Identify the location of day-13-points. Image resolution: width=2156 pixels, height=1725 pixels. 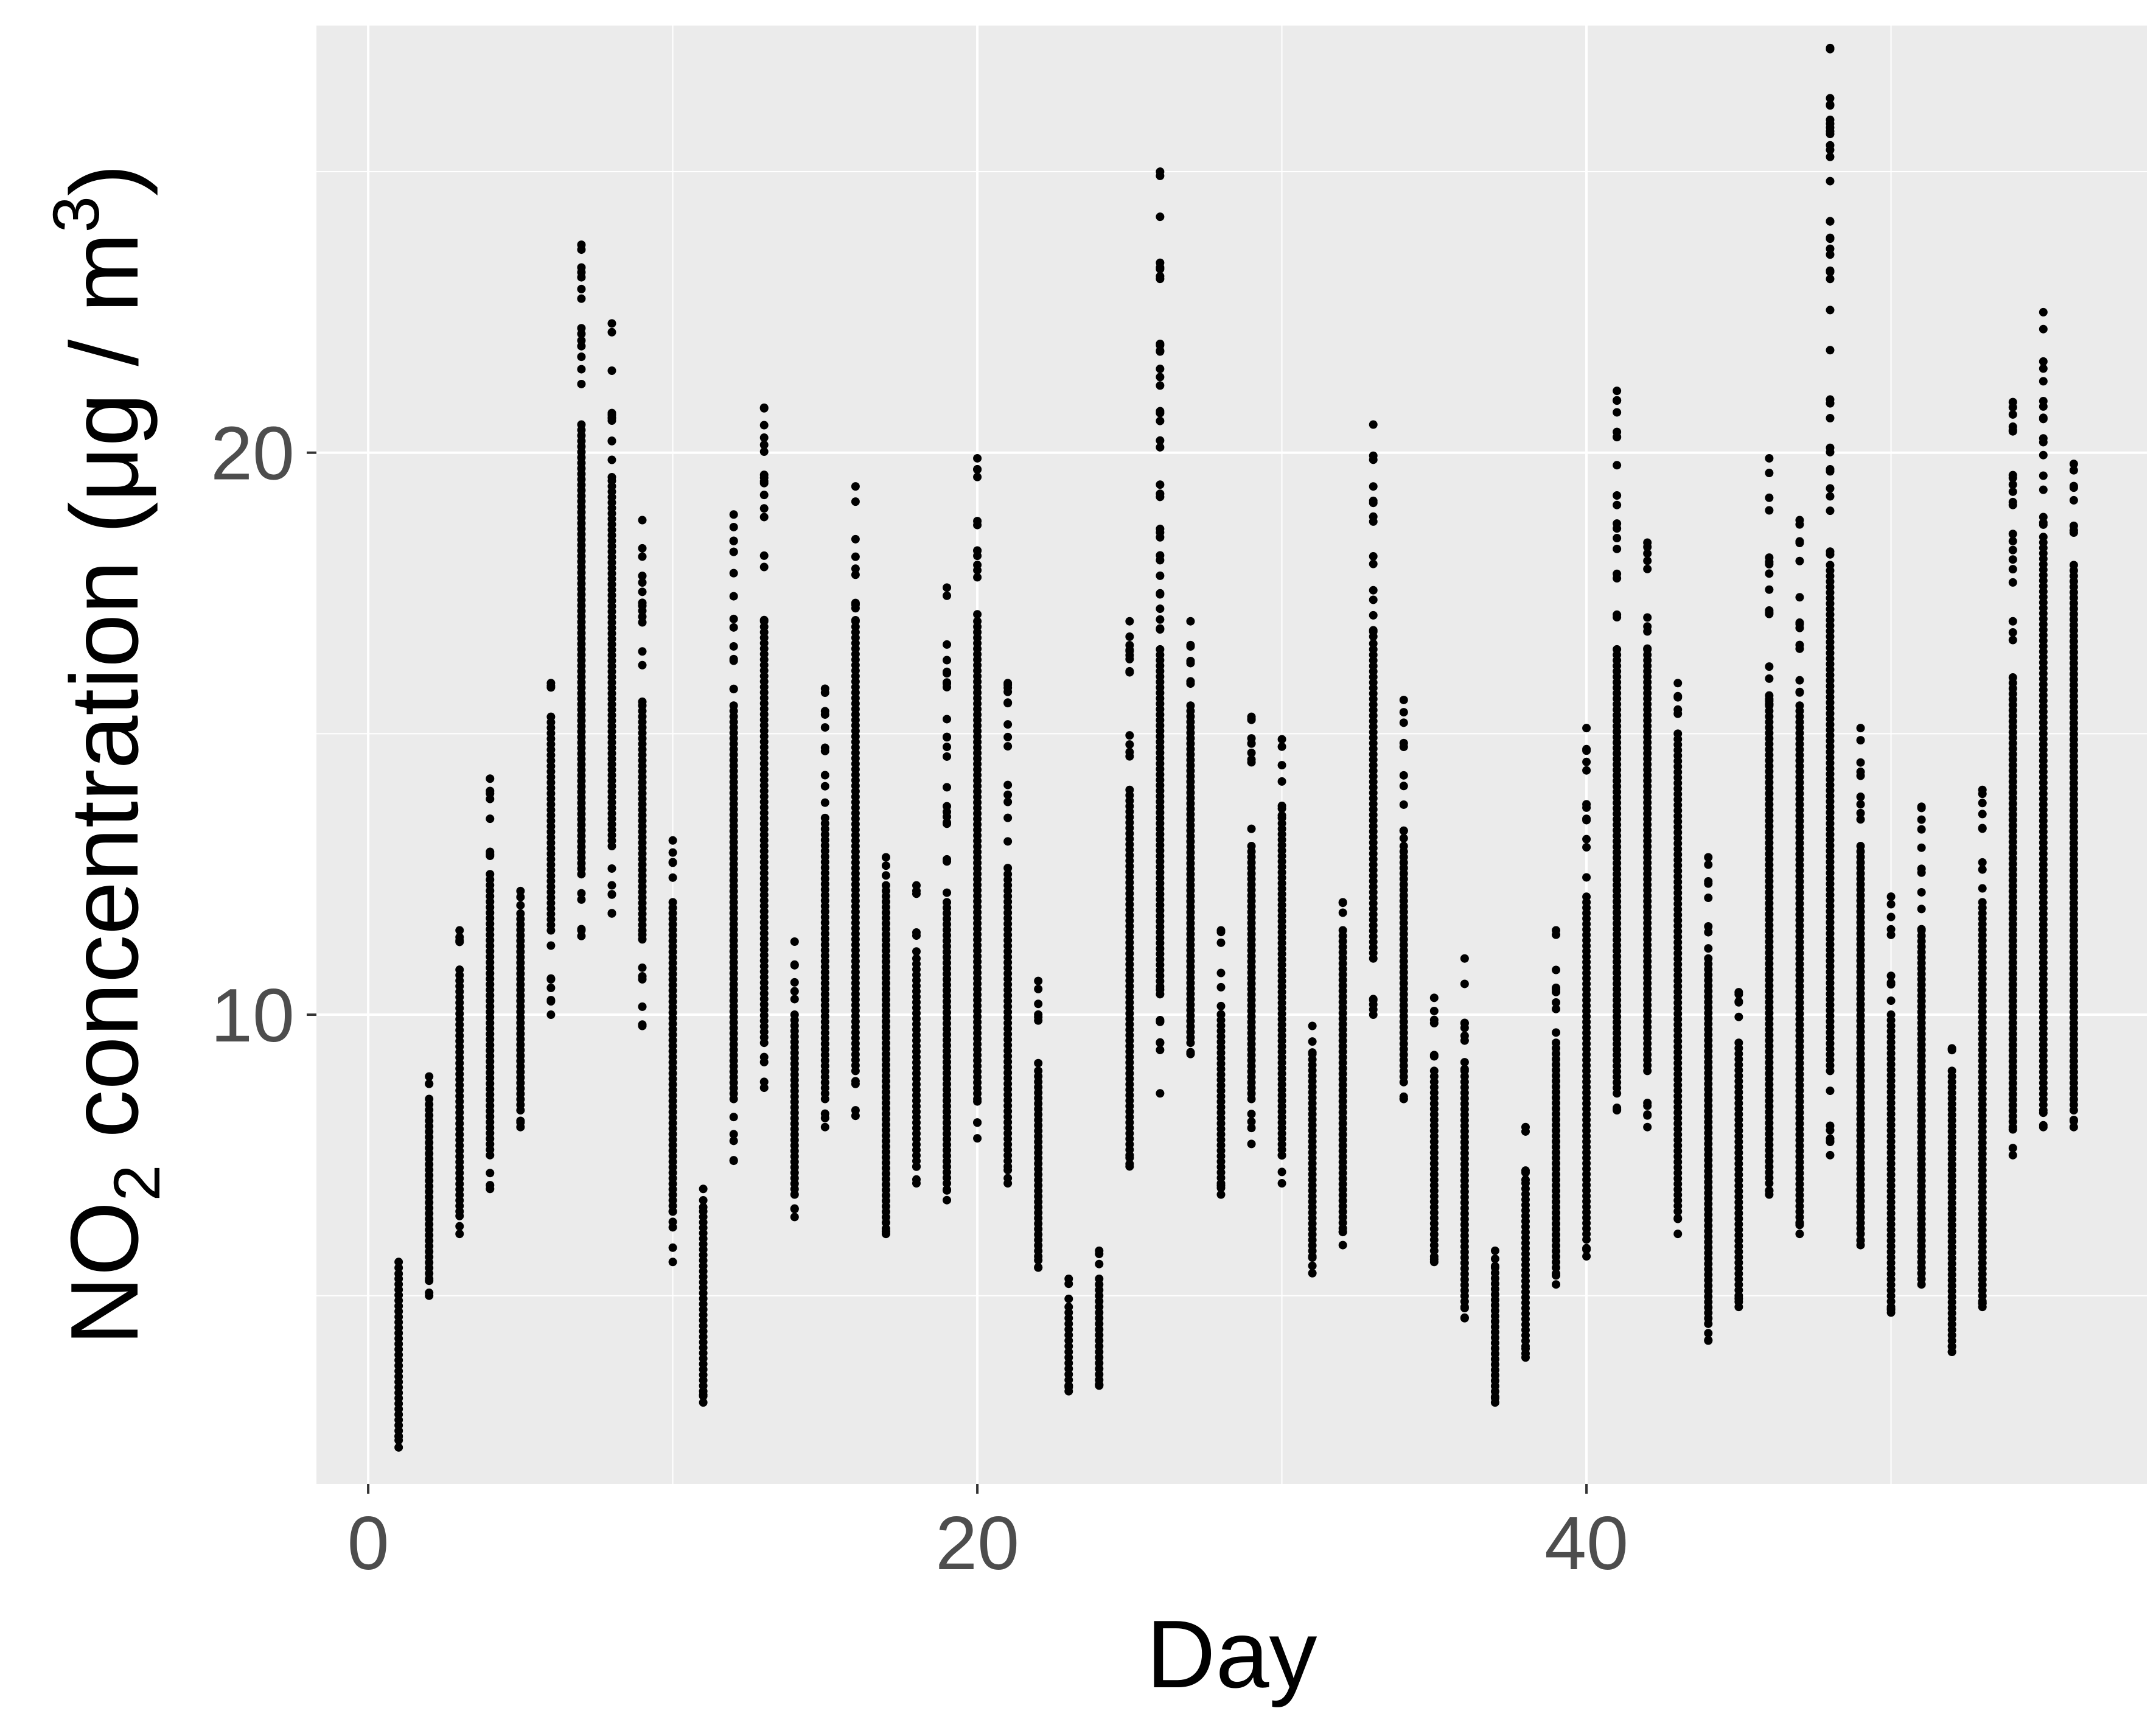
(764, 748).